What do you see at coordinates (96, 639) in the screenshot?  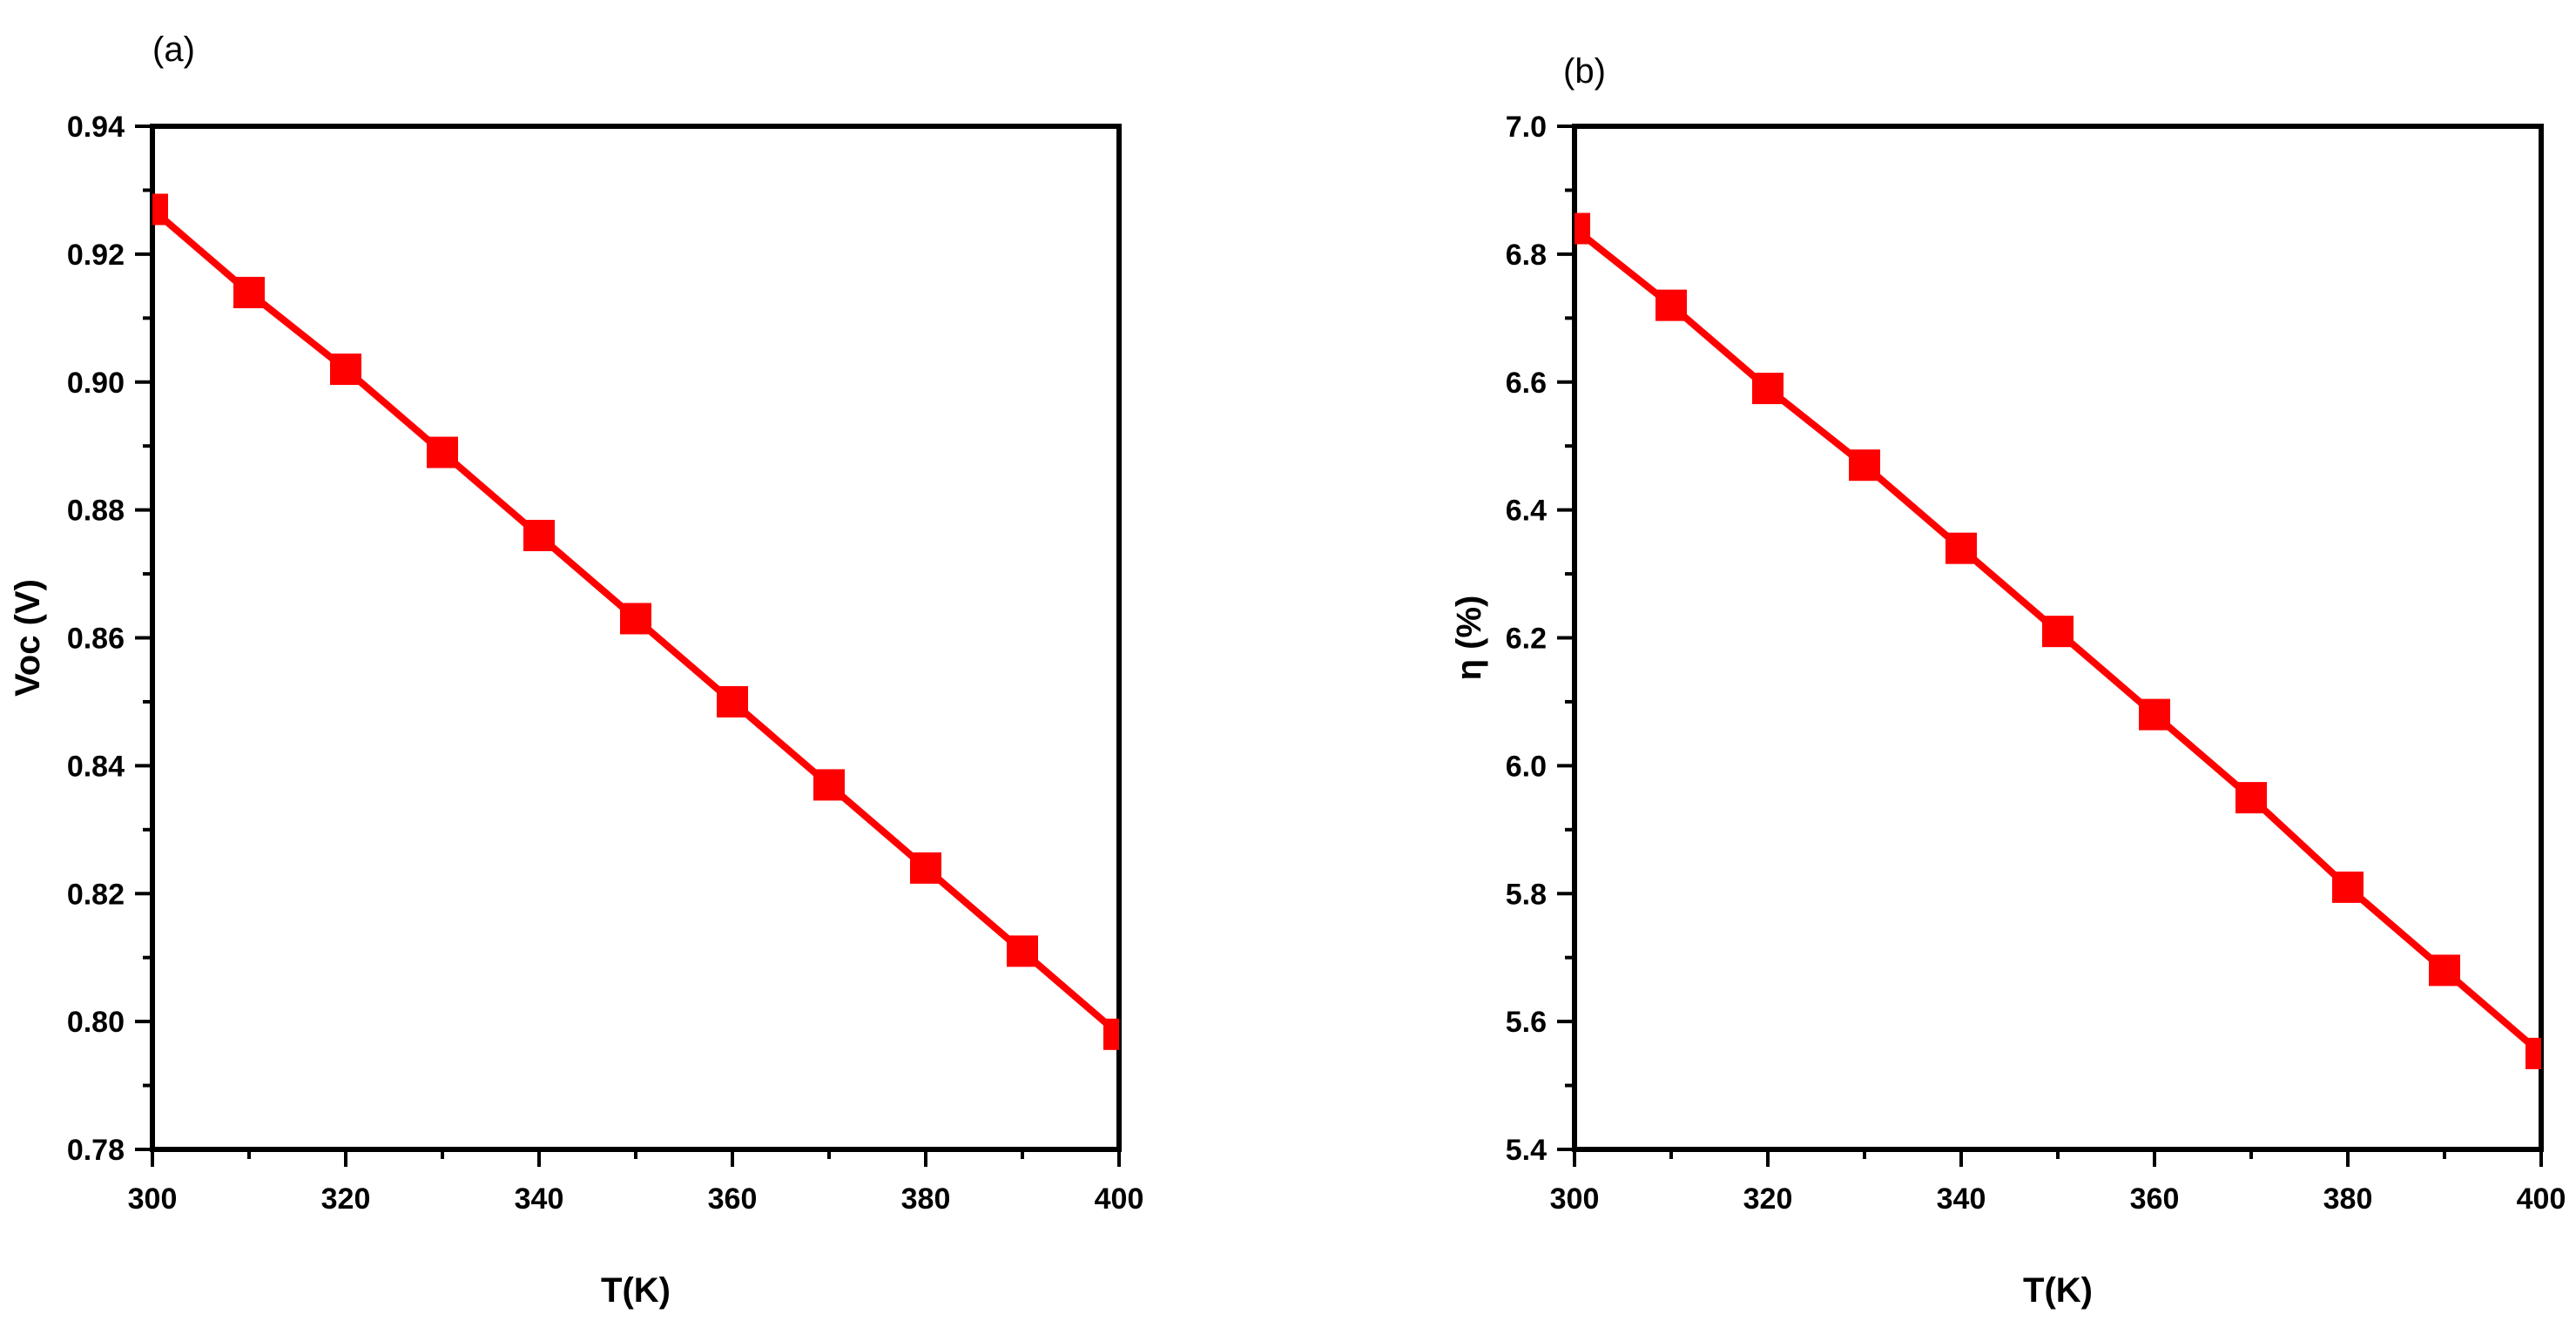 I see `y-tick-label: 0.86` at bounding box center [96, 639].